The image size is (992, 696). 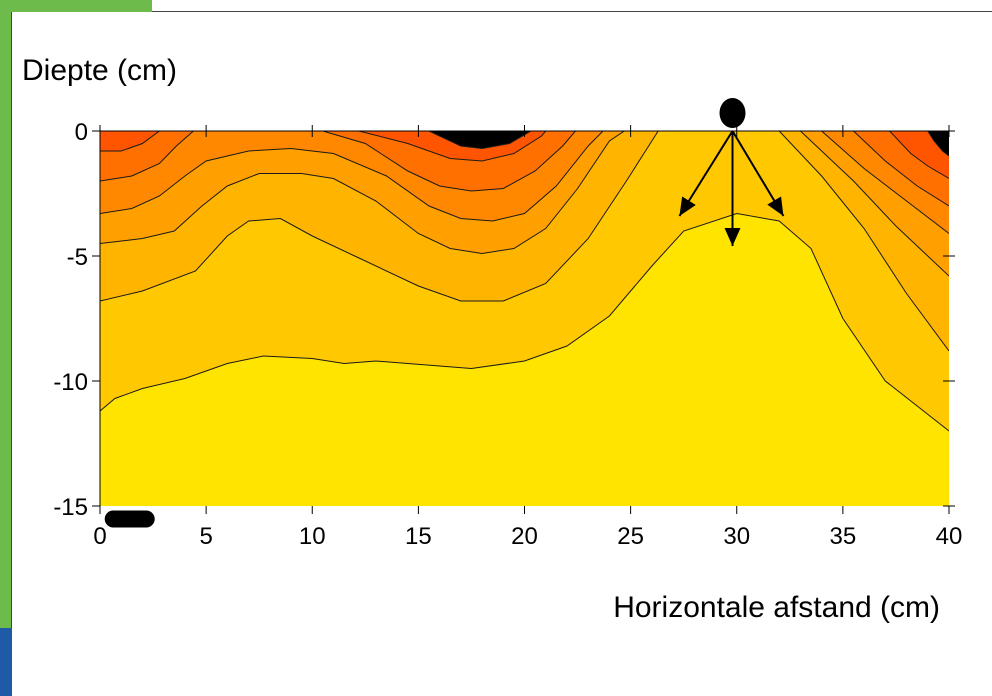 I want to click on capsule-marker, so click(x=129, y=519).